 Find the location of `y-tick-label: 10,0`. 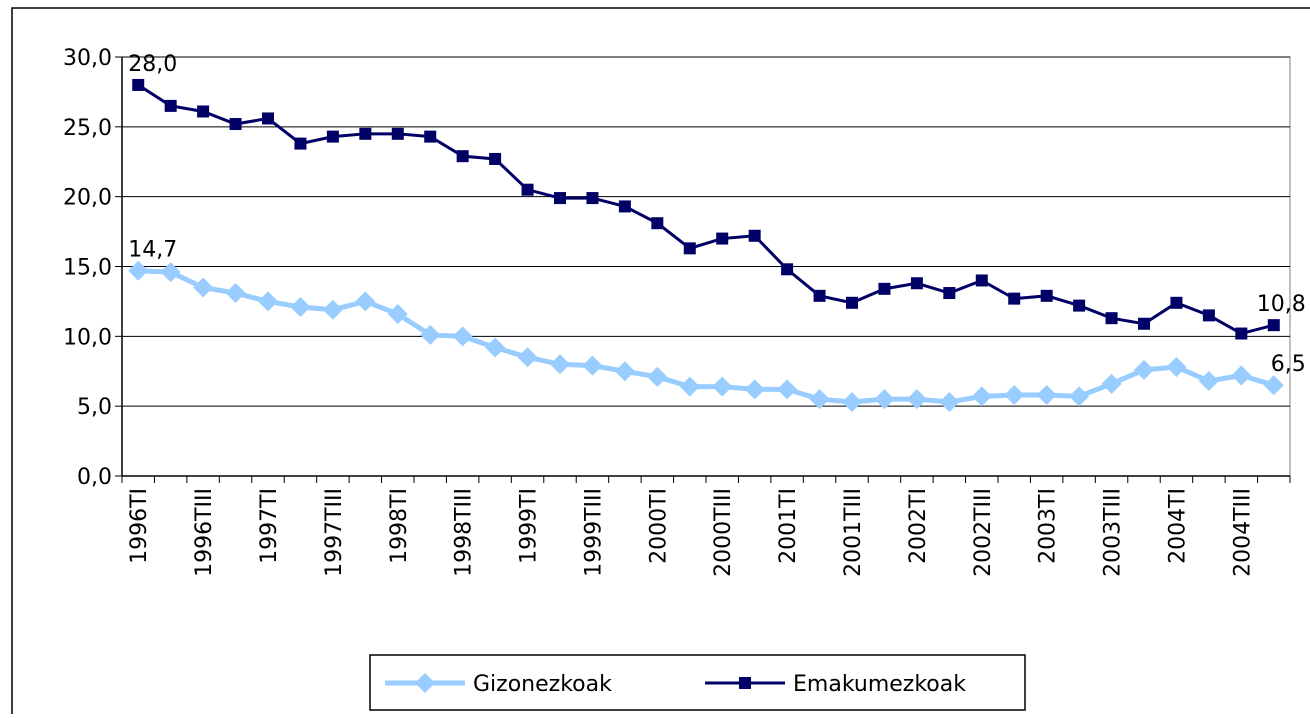

y-tick-label: 10,0 is located at coordinates (87, 337).